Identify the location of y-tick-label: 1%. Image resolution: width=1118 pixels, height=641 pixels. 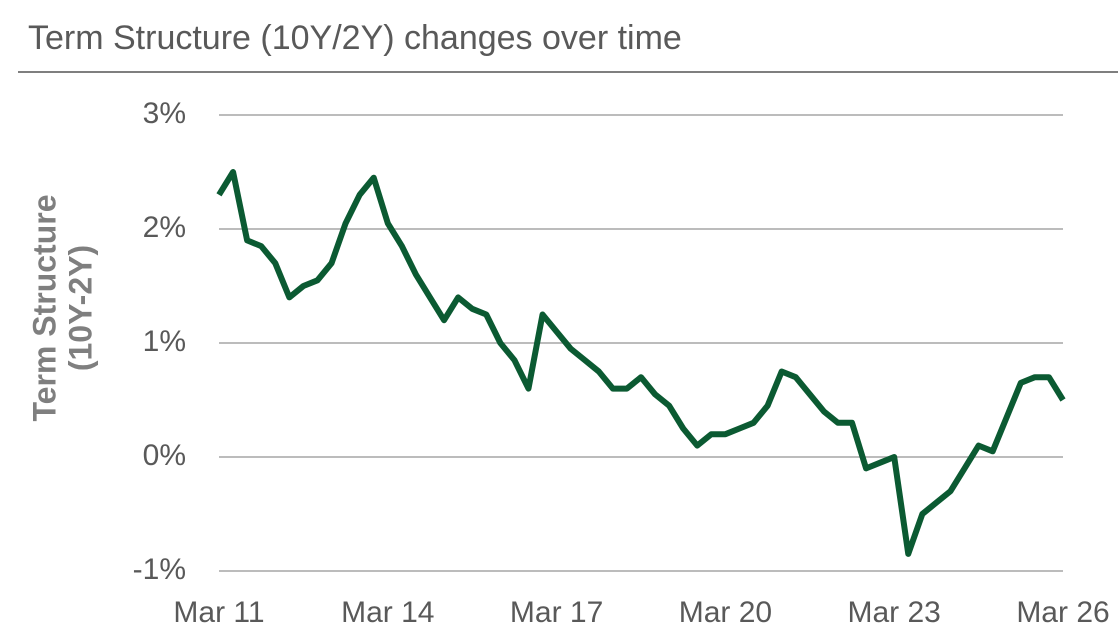
(164, 341).